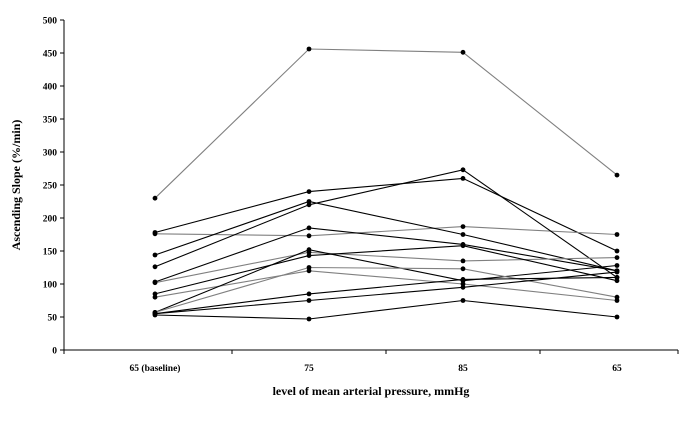  What do you see at coordinates (16, 185) in the screenshot?
I see `y-axis-title: Ascending Slope (%/min)` at bounding box center [16, 185].